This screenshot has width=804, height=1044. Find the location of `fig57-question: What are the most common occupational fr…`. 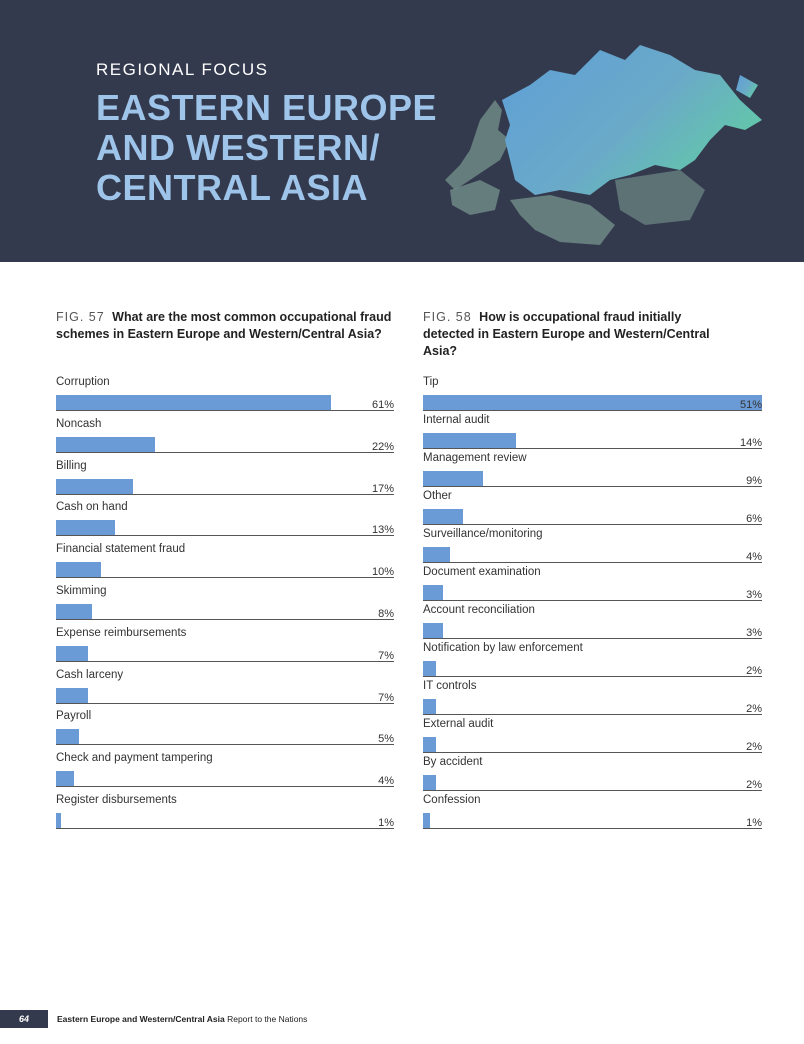

fig57-question: What are the most common occupational fr… is located at coordinates (224, 325).